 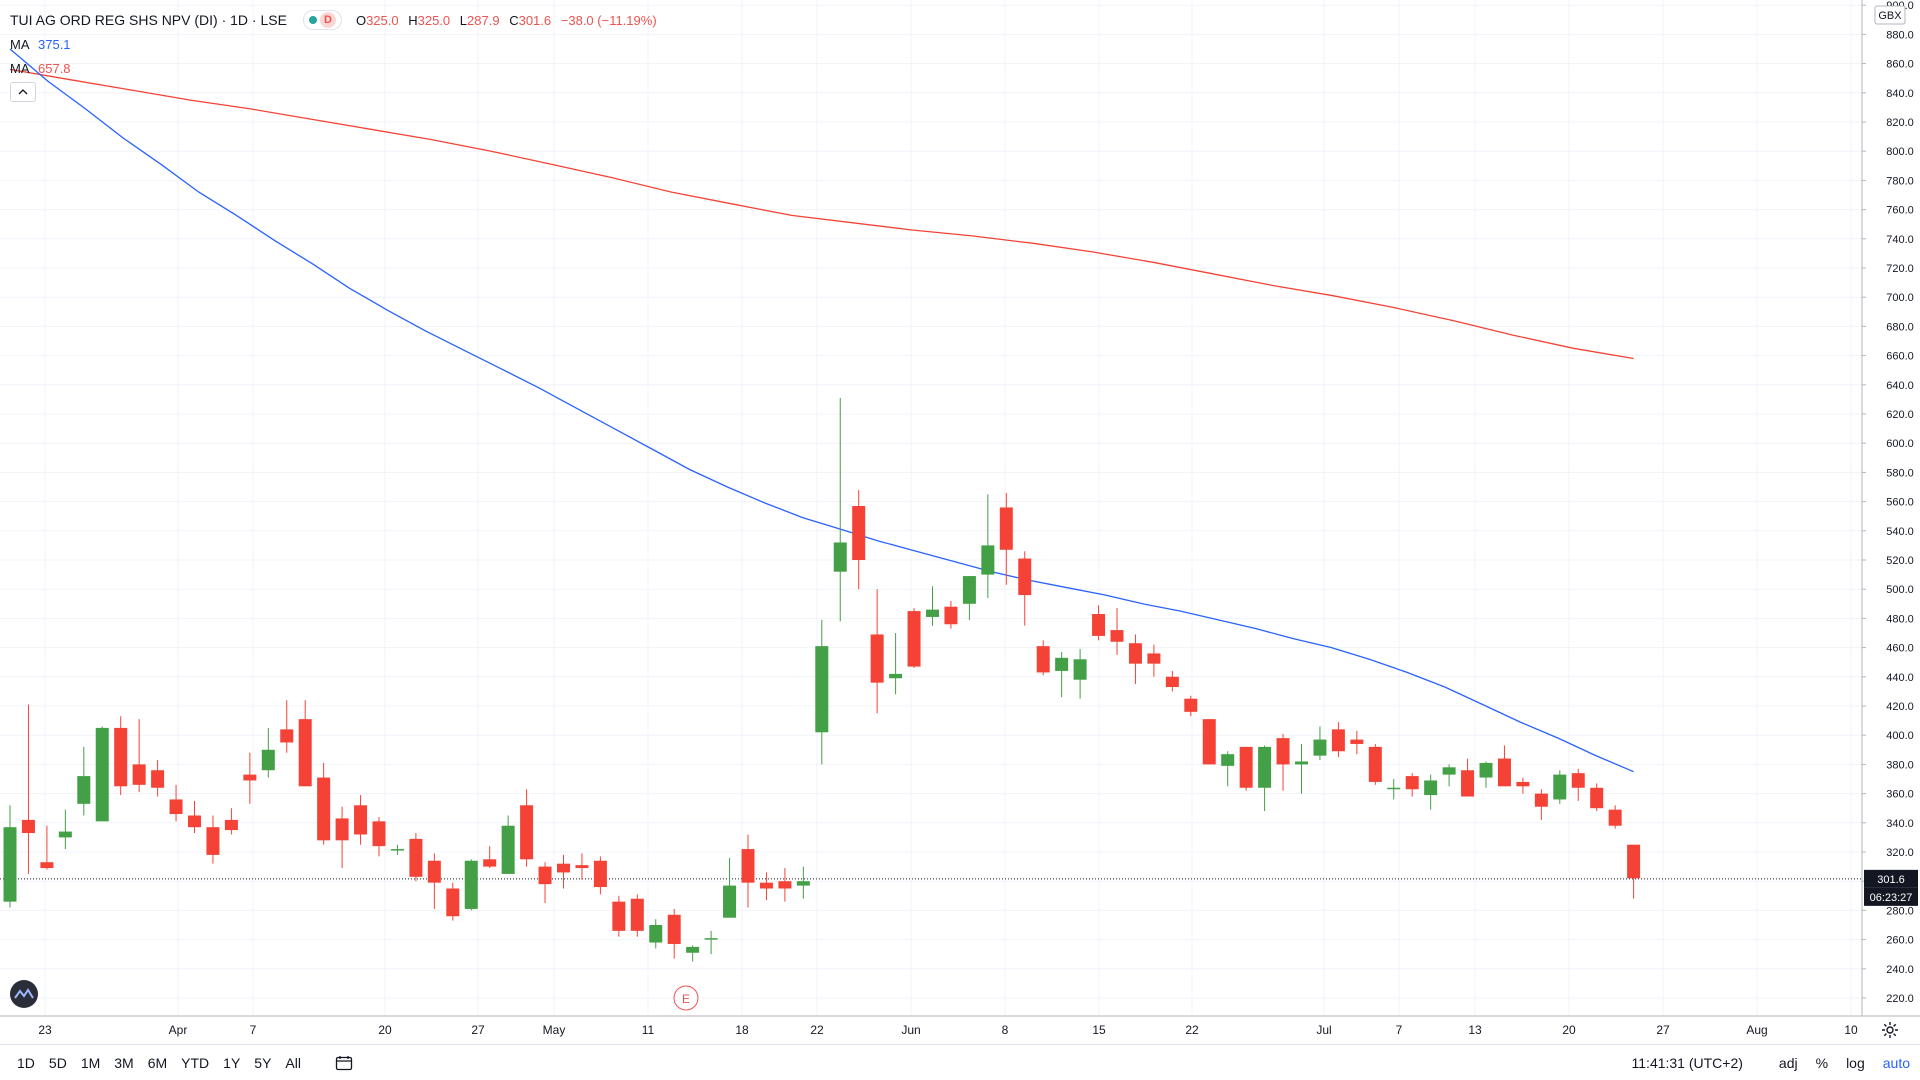 What do you see at coordinates (686, 998) in the screenshot?
I see `earnings-event-marker` at bounding box center [686, 998].